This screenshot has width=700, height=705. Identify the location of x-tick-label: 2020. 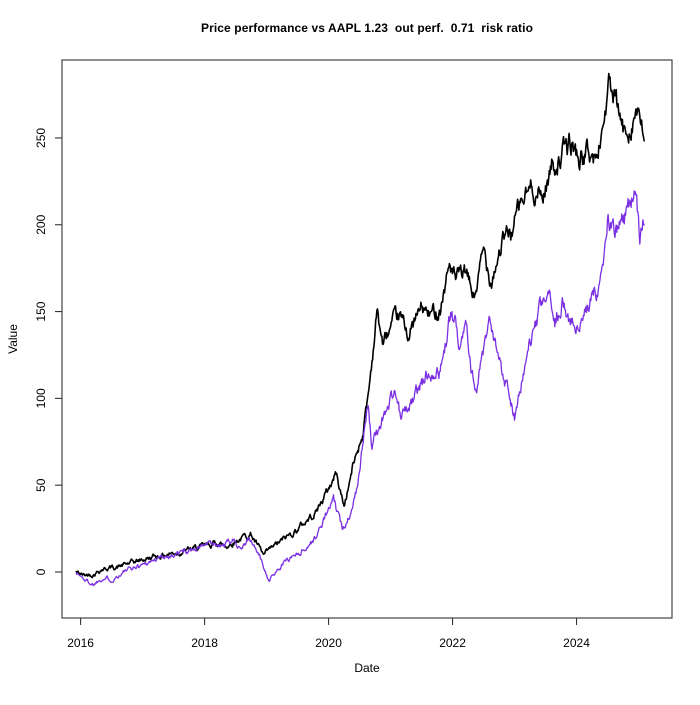
(328, 643).